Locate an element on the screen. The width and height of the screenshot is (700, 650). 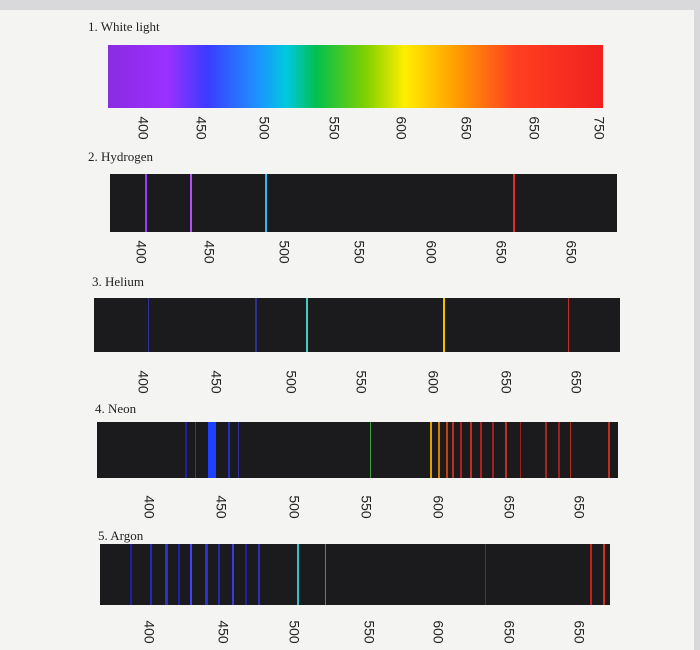
section-title: 1. White light is located at coordinates (124, 26).